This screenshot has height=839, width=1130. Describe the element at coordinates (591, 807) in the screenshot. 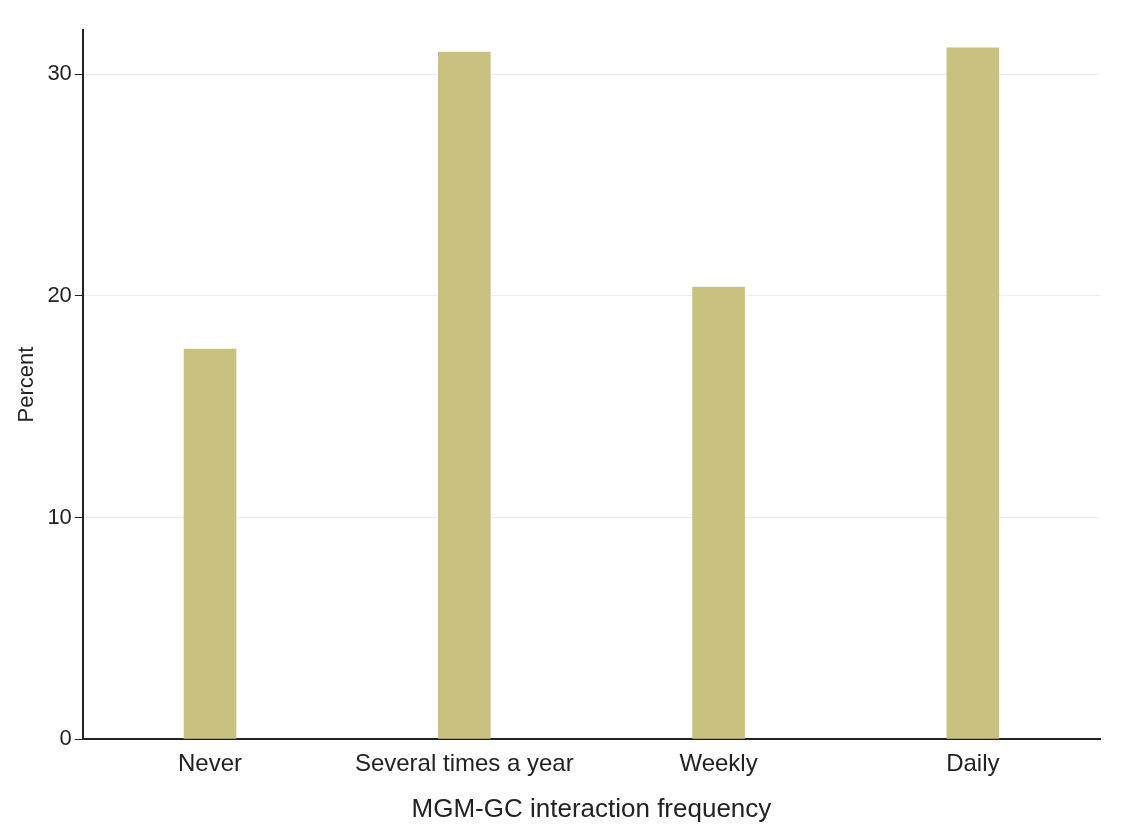

I see `x-axis-title: MGM-GC interaction frequency` at that location.